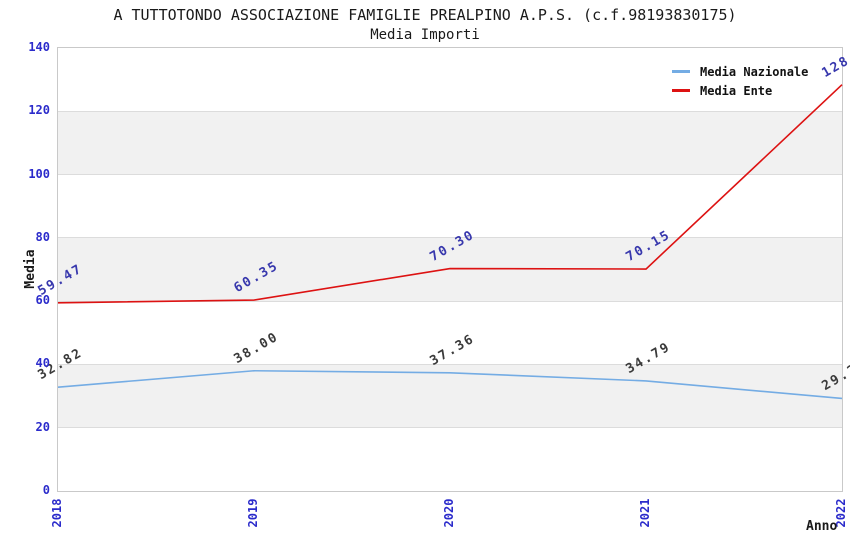  What do you see at coordinates (39, 47) in the screenshot?
I see `y-tick-label: 140` at bounding box center [39, 47].